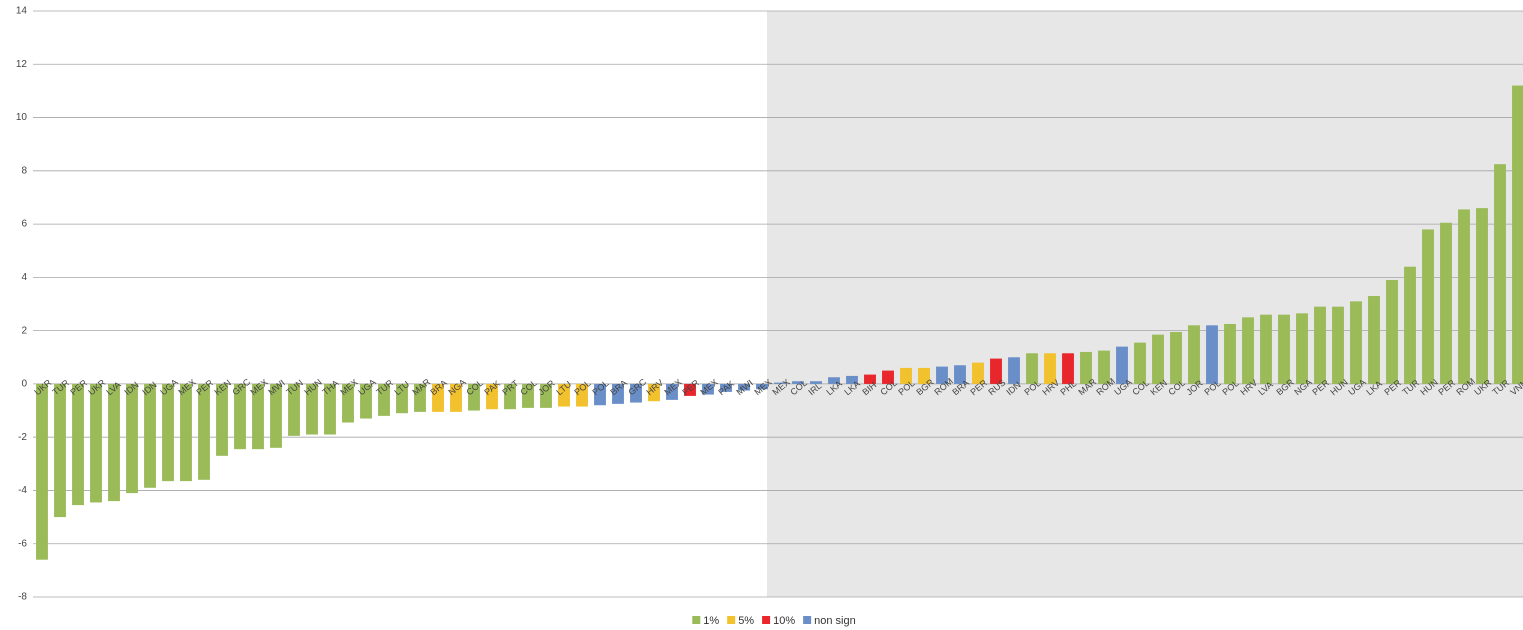 The height and width of the screenshot is (630, 1523). I want to click on legend: 1% 5% 10% non sign, so click(774, 621).